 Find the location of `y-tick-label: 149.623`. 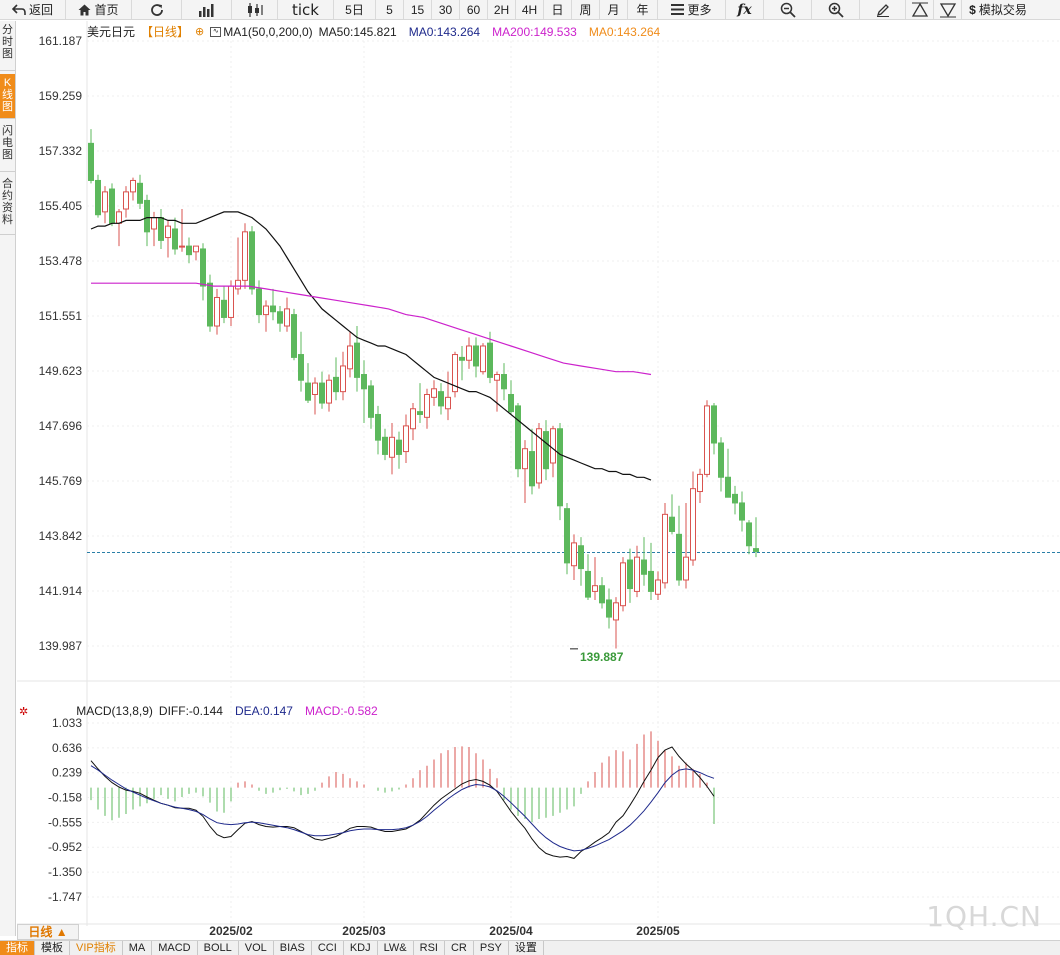

y-tick-label: 149.623 is located at coordinates (61, 371).